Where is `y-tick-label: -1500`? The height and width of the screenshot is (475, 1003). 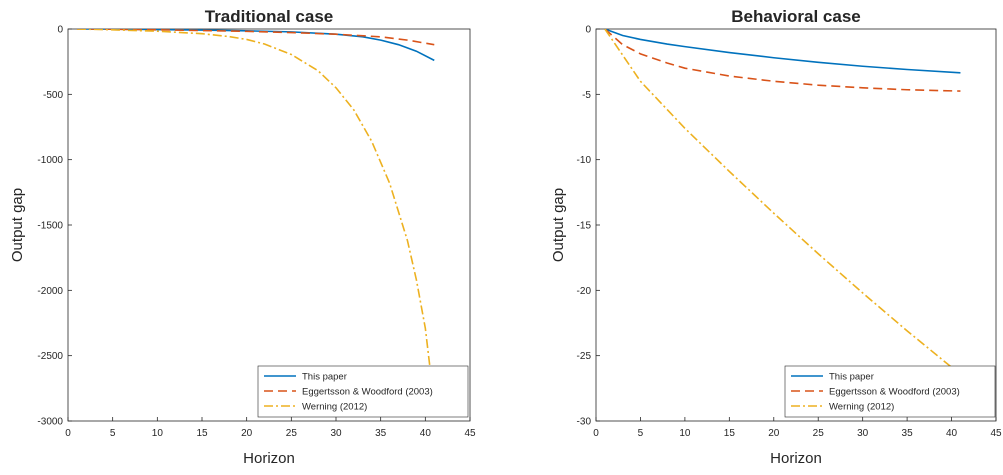 y-tick-label: -1500 is located at coordinates (50, 226).